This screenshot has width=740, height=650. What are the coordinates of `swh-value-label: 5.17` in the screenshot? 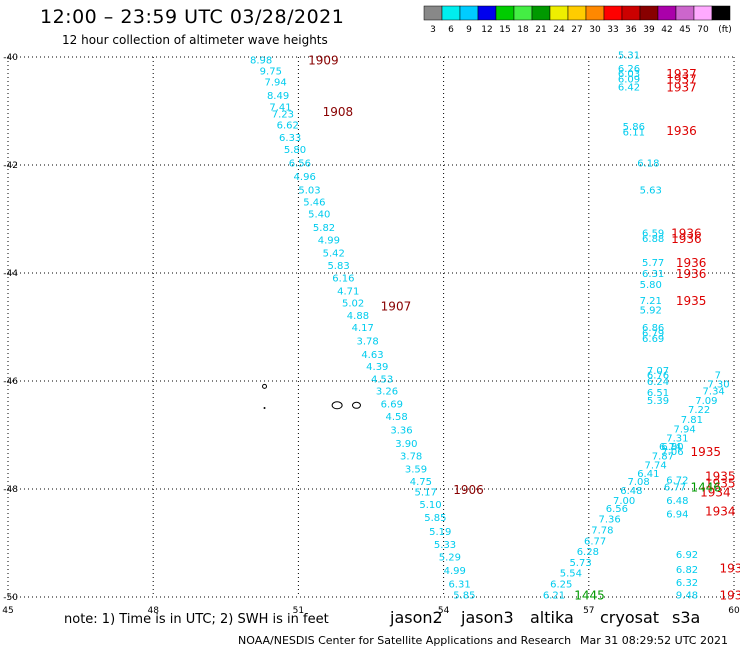 It's located at (426, 493).